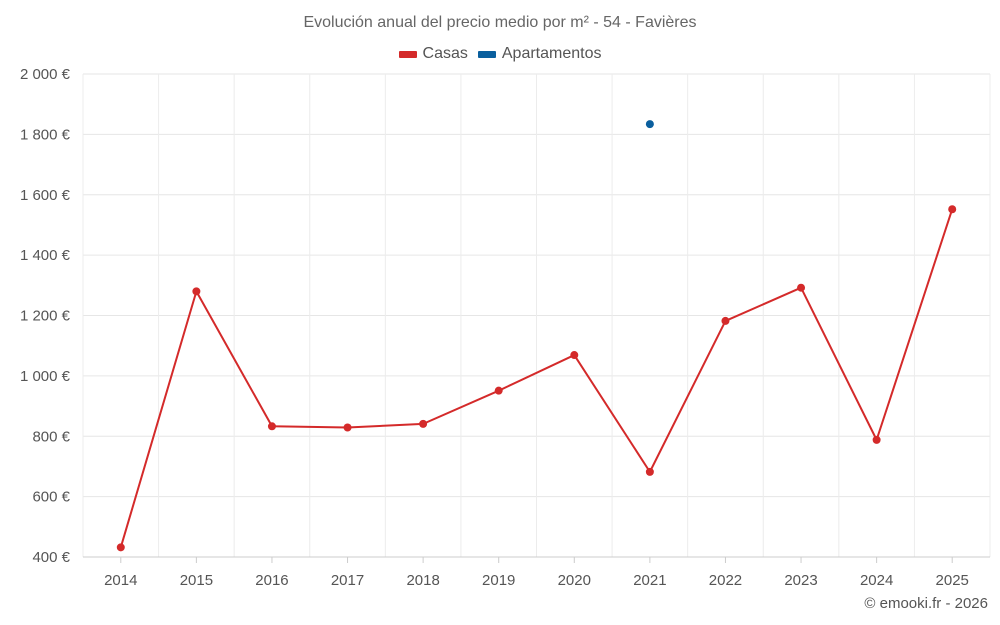  I want to click on x-tick-label: 2019, so click(498, 580).